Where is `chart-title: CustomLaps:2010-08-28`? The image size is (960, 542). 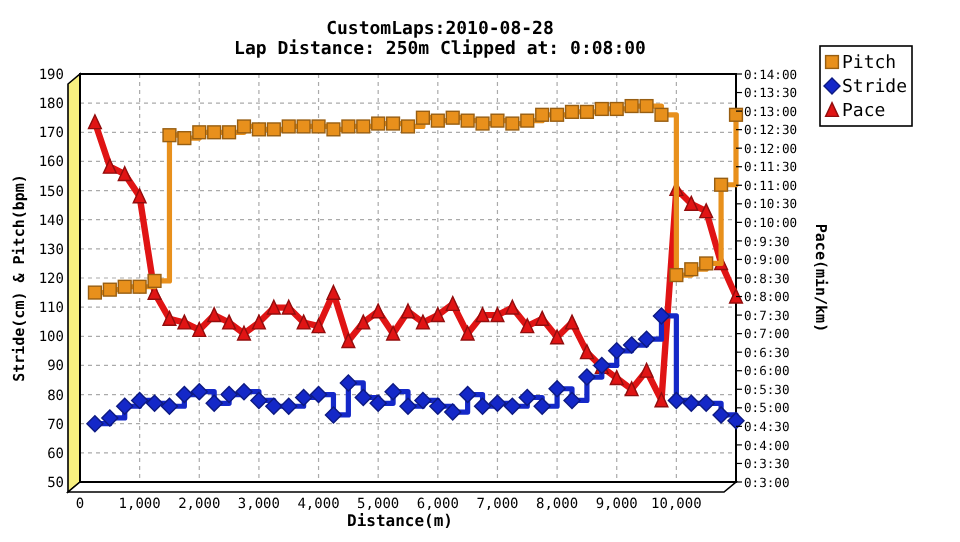
chart-title: CustomLaps:2010-08-28 is located at coordinates (440, 30).